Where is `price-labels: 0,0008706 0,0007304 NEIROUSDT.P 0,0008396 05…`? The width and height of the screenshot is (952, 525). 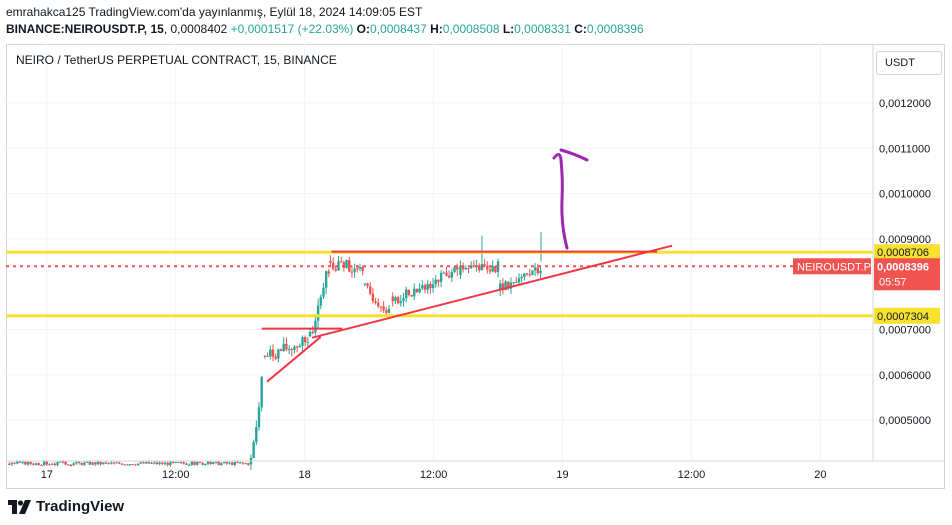 price-labels: 0,0008706 0,0007304 NEIROUSDT.P 0,0008396 05… is located at coordinates (866, 284).